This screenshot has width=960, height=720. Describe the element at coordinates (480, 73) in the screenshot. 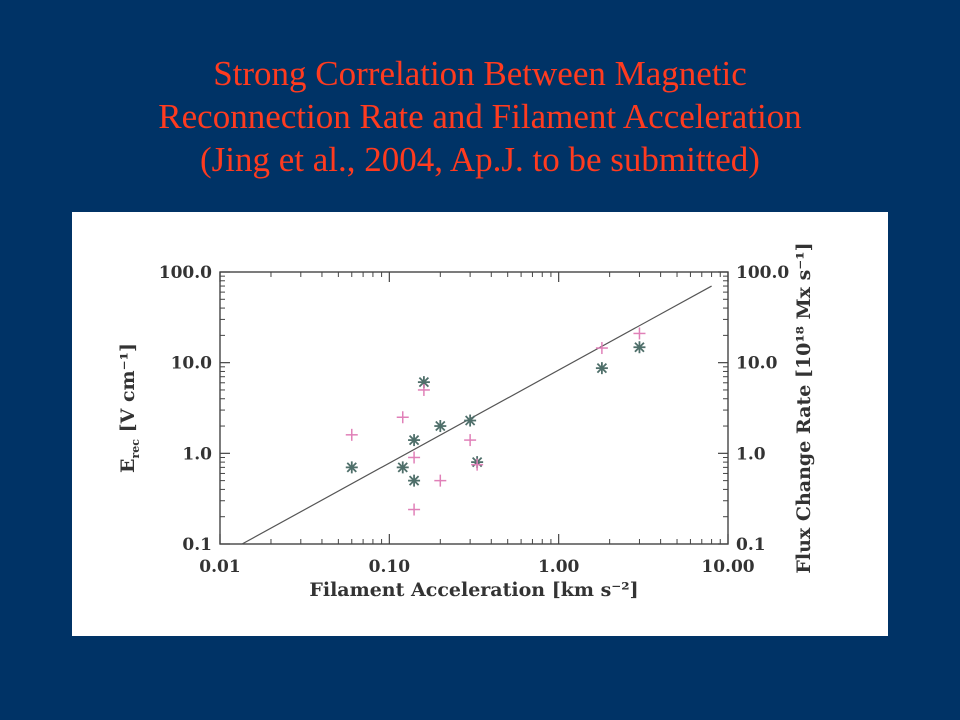

I see `title-line-1: Strong Correlation Between Magnetic` at that location.